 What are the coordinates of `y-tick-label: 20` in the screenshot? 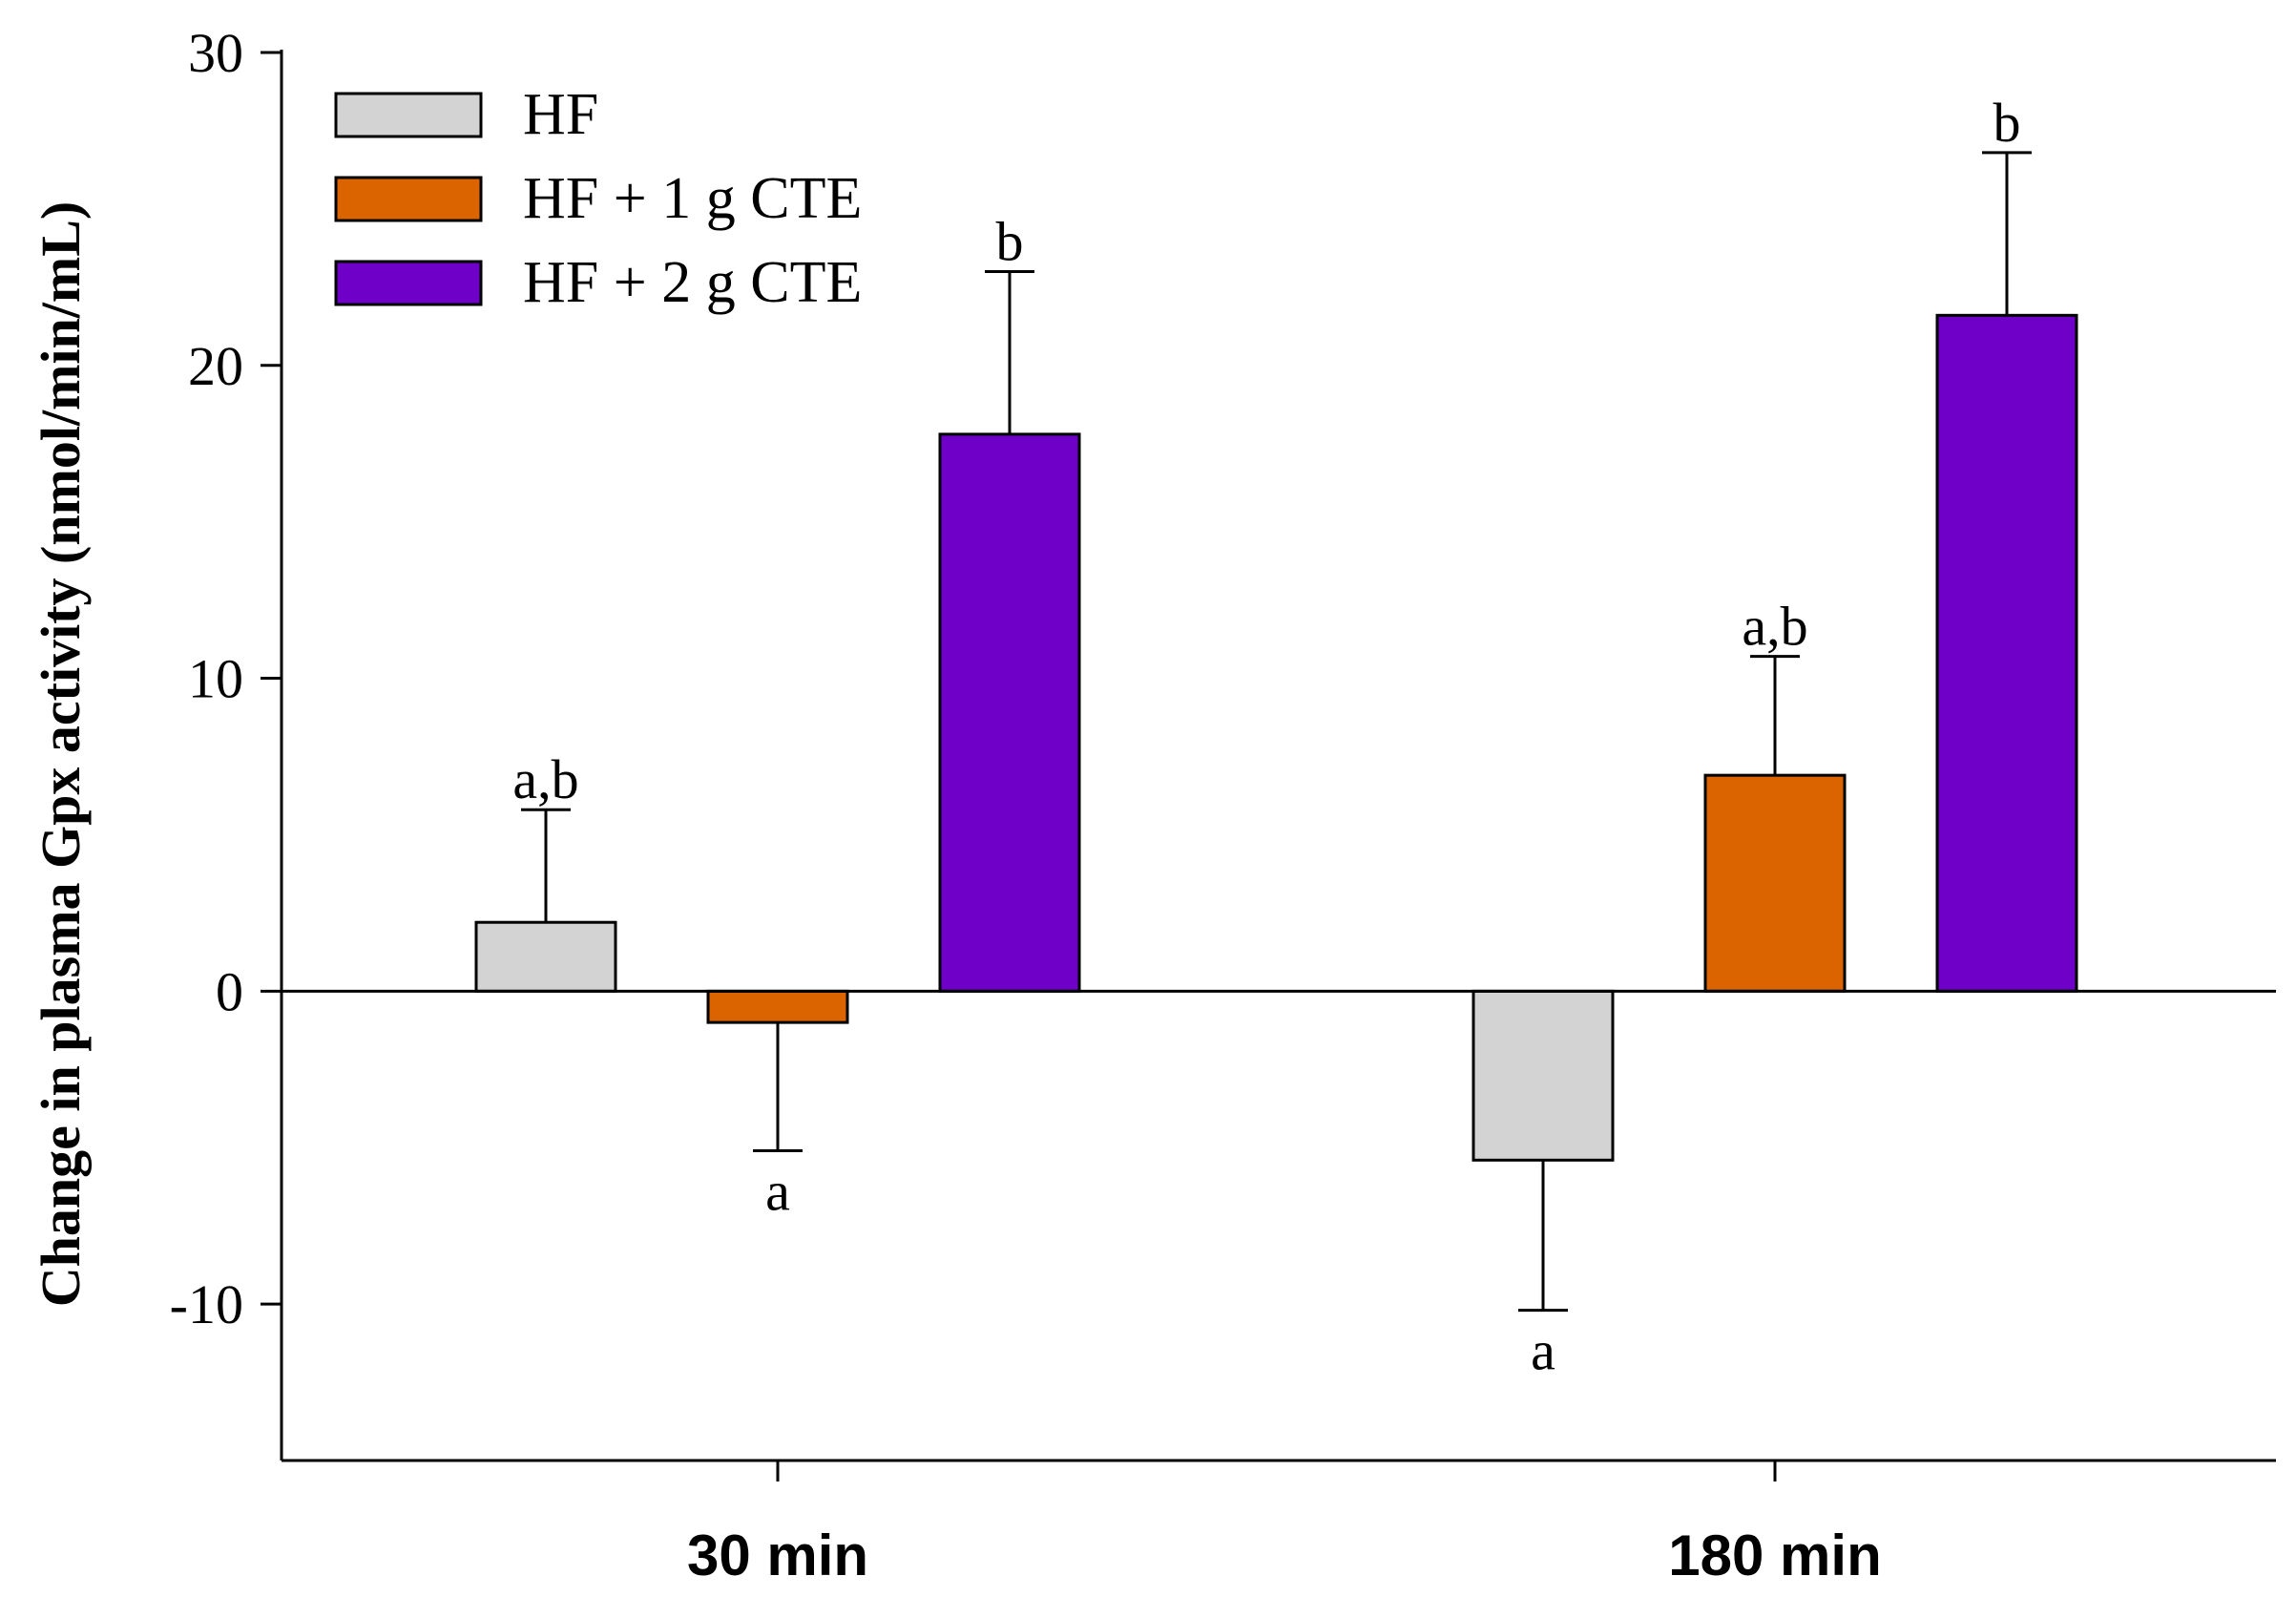 It's located at (215, 366).